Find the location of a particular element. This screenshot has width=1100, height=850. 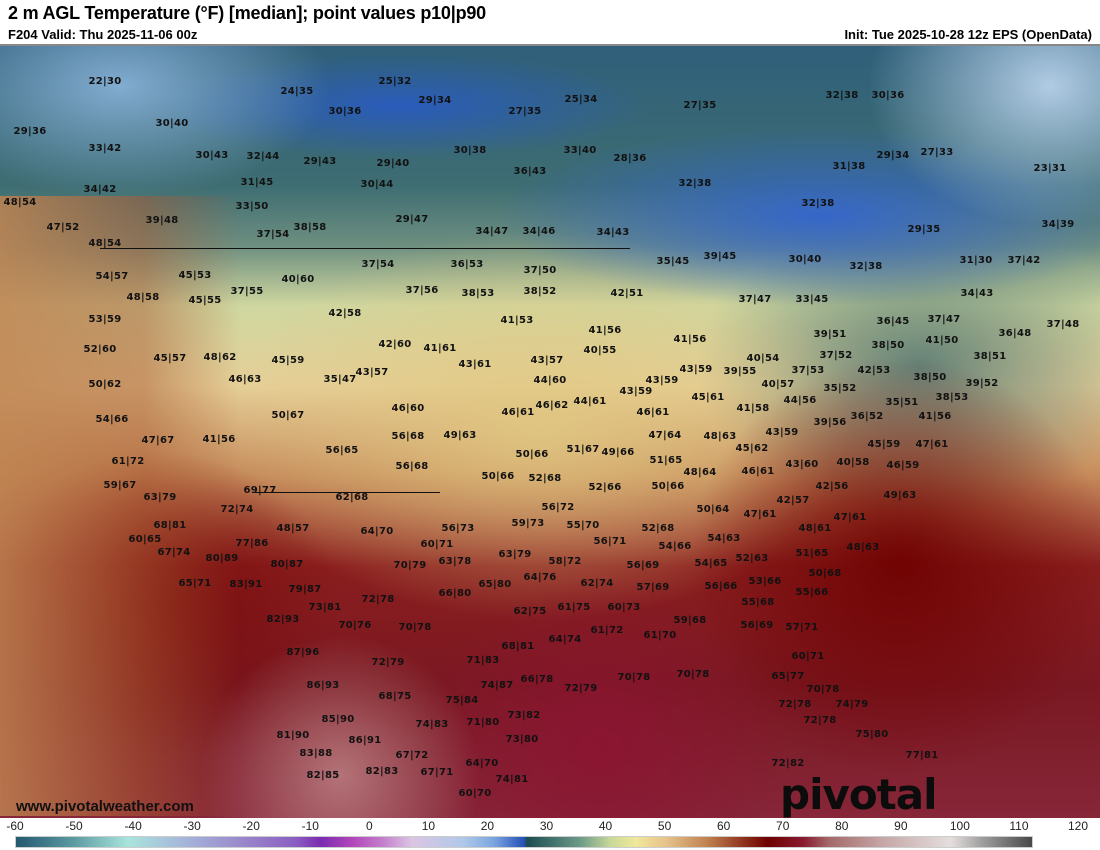

point-value: 62|75 is located at coordinates (530, 611).